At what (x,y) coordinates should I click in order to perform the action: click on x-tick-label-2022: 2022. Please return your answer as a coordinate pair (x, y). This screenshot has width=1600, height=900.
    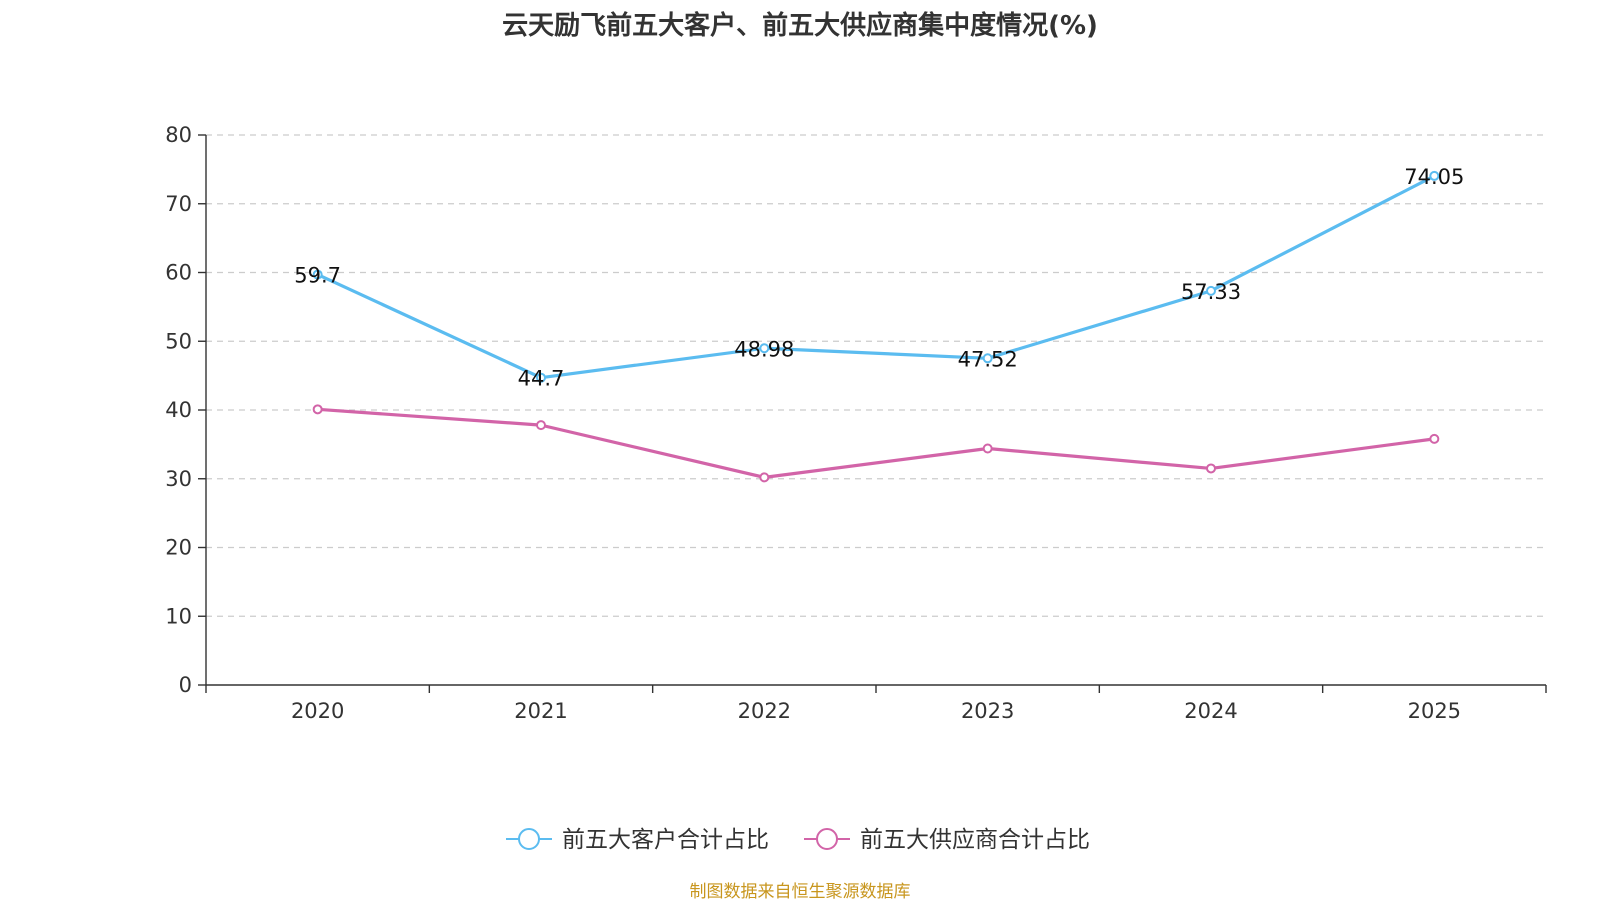
    Looking at the image, I should click on (764, 711).